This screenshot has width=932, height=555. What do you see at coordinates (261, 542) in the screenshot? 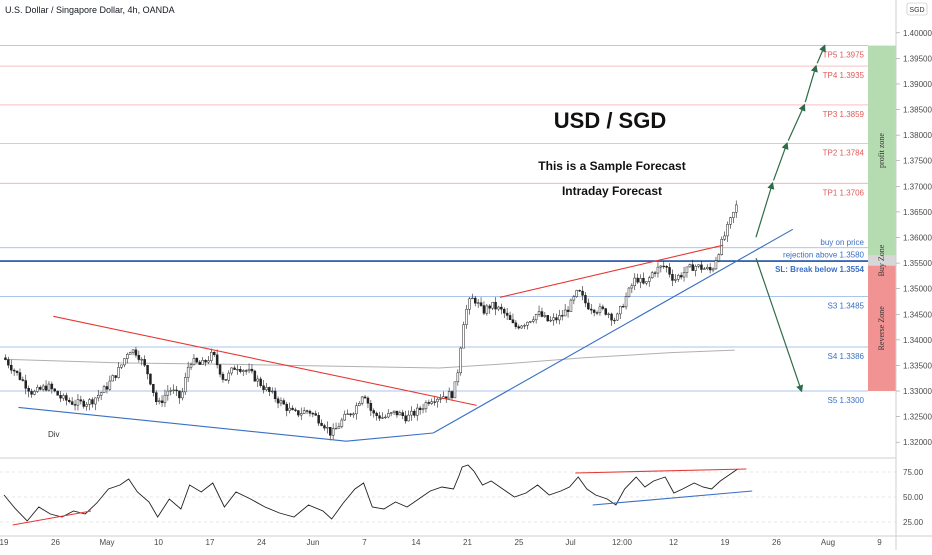
I see `x-tick-label: 24` at bounding box center [261, 542].